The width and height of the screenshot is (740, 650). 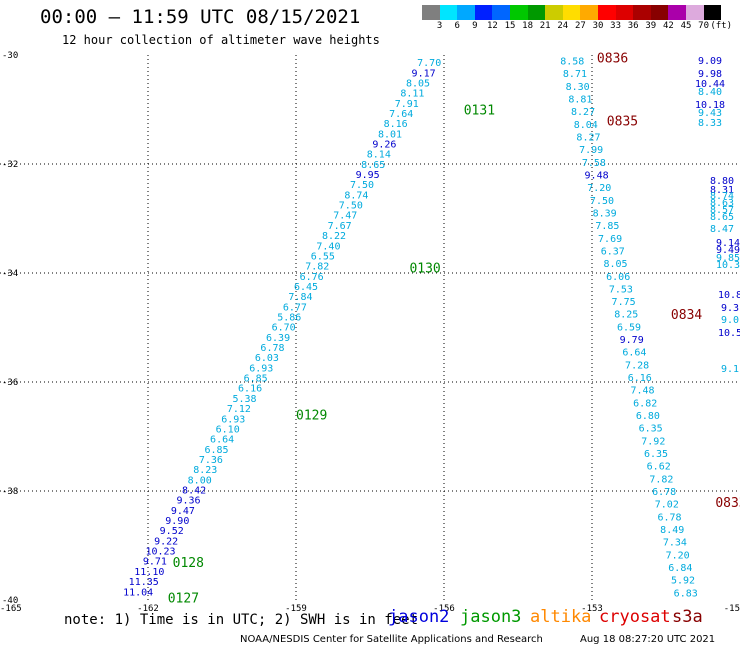 I want to click on wave-height-value: 6.76, so click(x=312, y=277).